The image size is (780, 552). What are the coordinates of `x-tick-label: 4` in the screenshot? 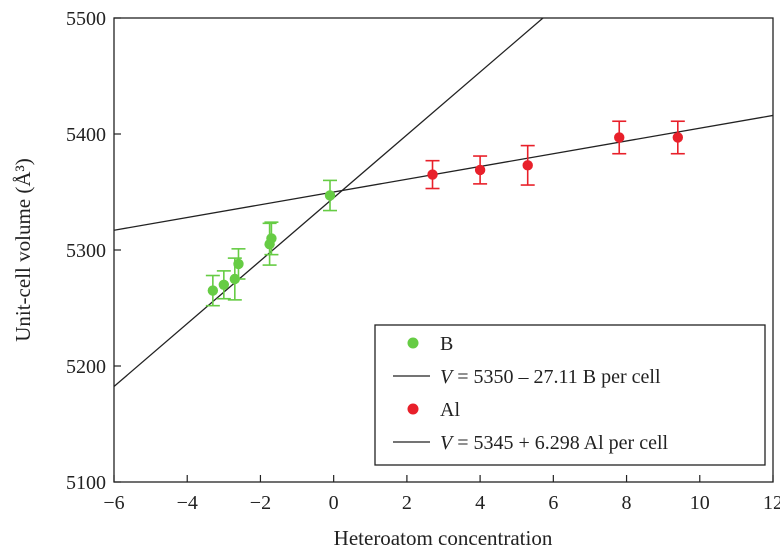 It's located at (480, 503).